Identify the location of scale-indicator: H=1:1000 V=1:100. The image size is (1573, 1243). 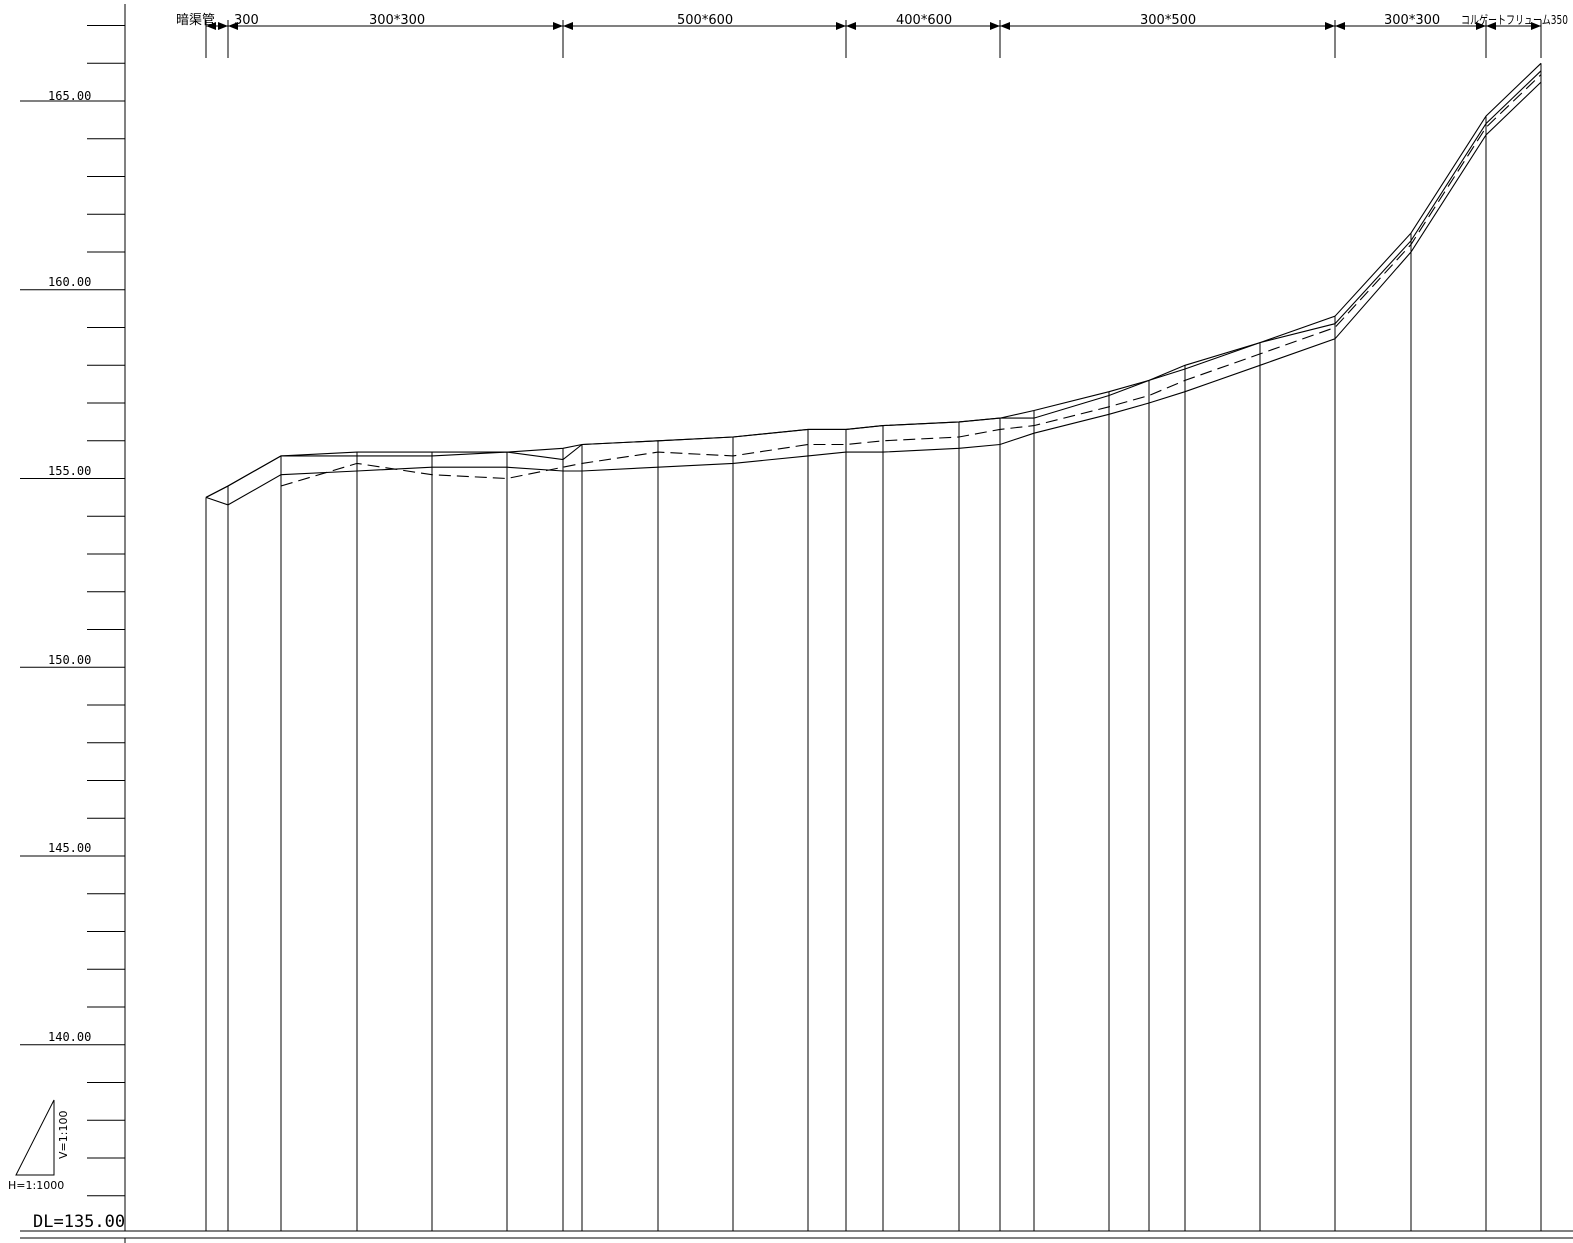
(39, 1145).